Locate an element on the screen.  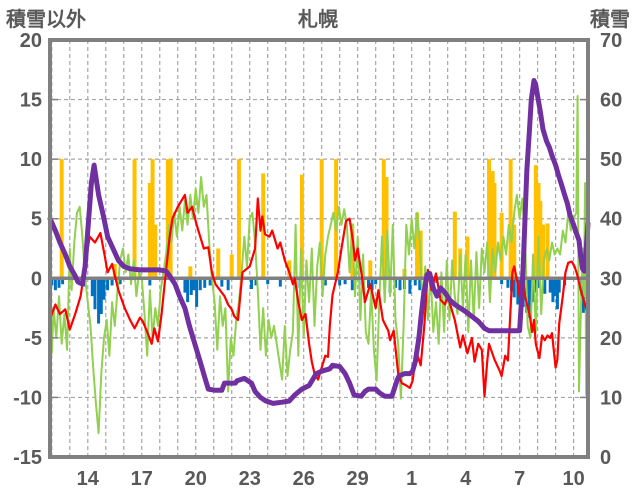
right-tick-label: 20 is located at coordinates (611, 339).